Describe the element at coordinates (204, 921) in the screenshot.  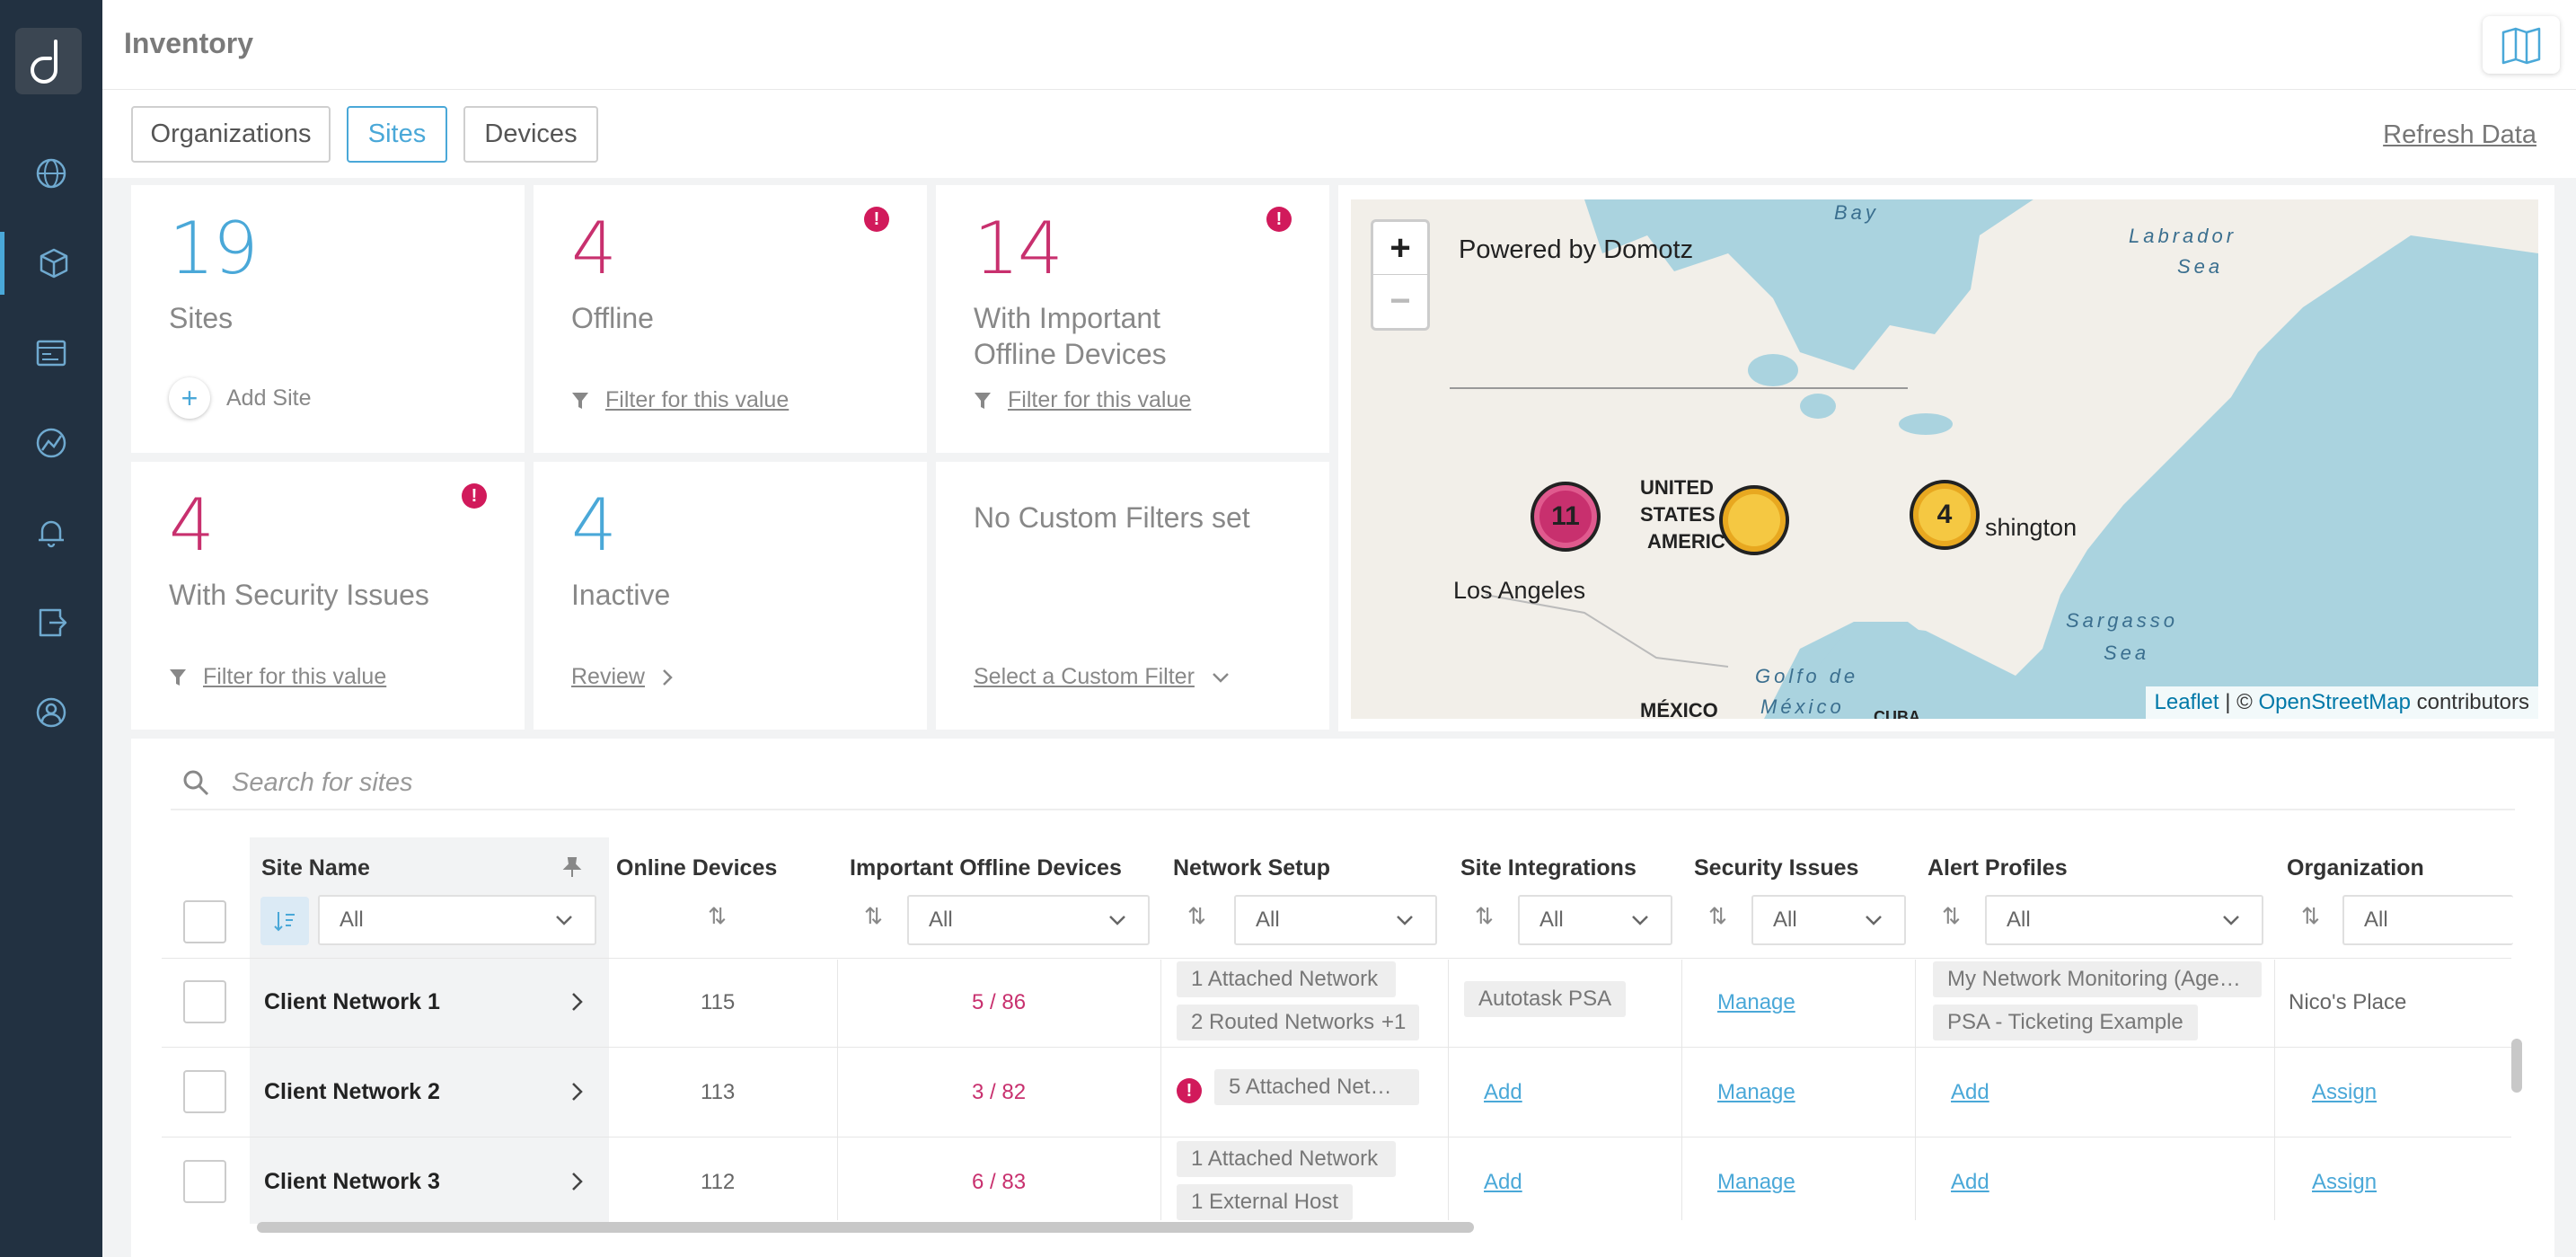
I see `select-all-checkbox` at that location.